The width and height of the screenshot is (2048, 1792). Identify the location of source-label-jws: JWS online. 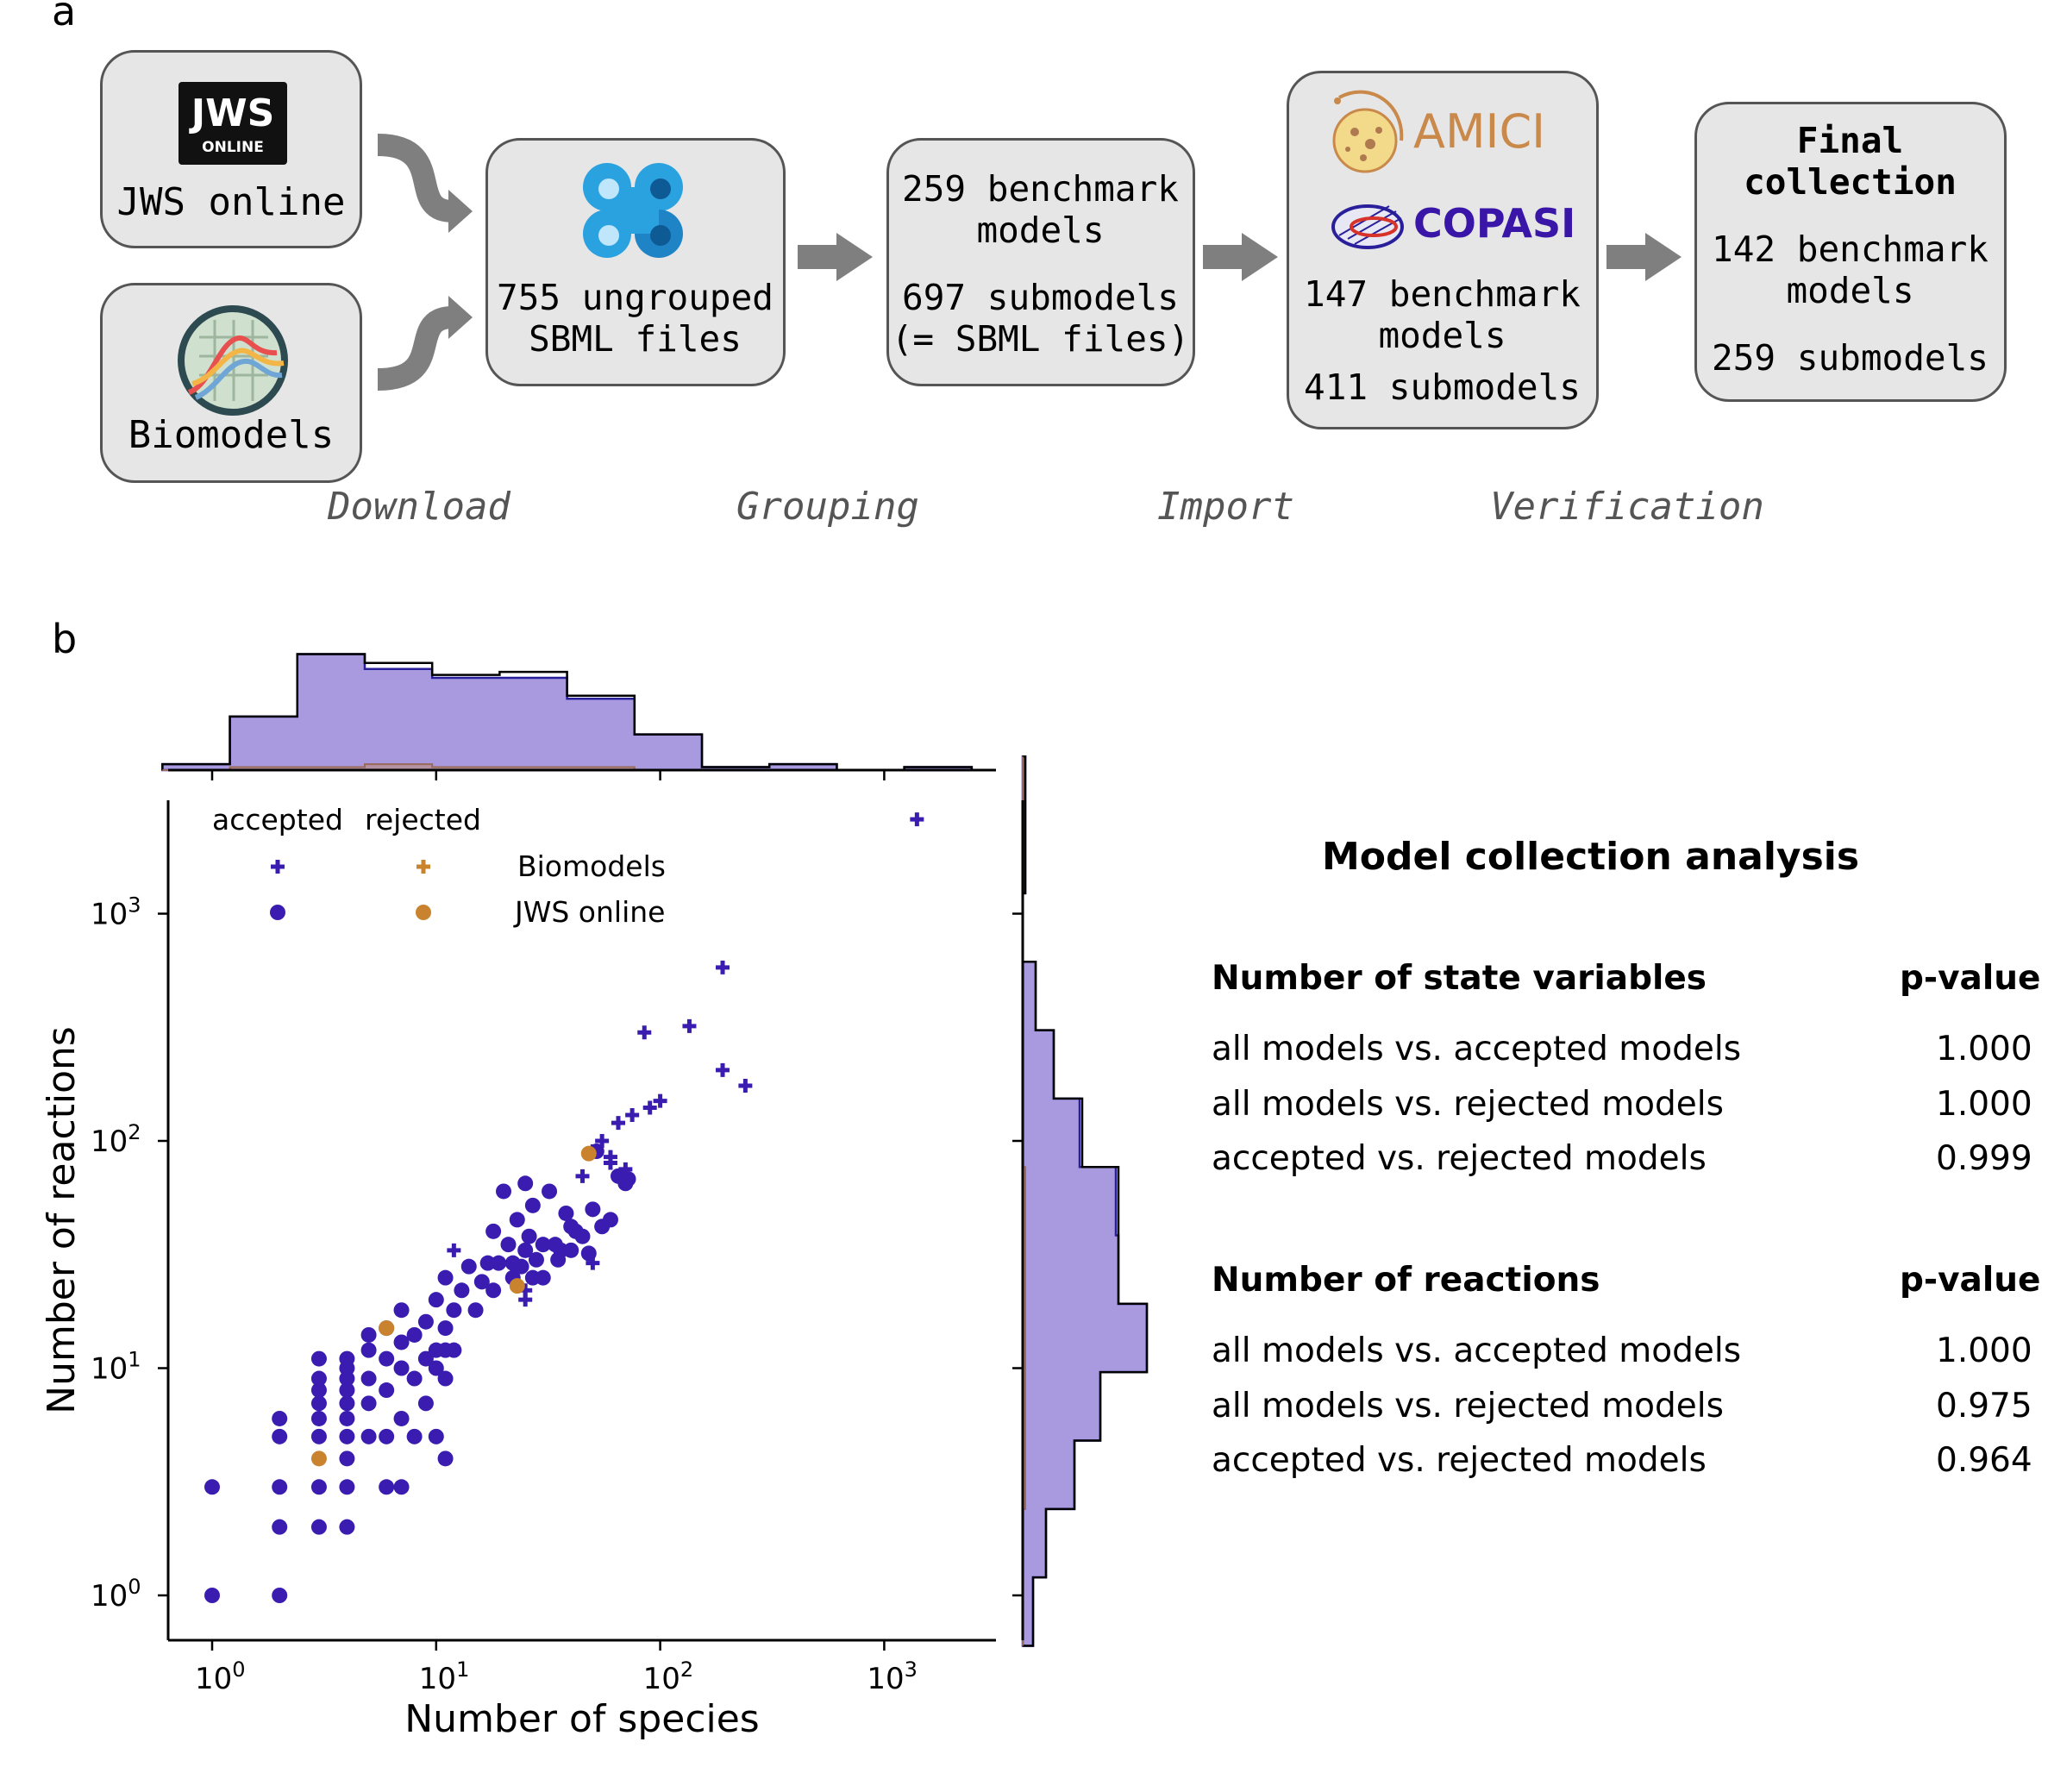
(231, 202).